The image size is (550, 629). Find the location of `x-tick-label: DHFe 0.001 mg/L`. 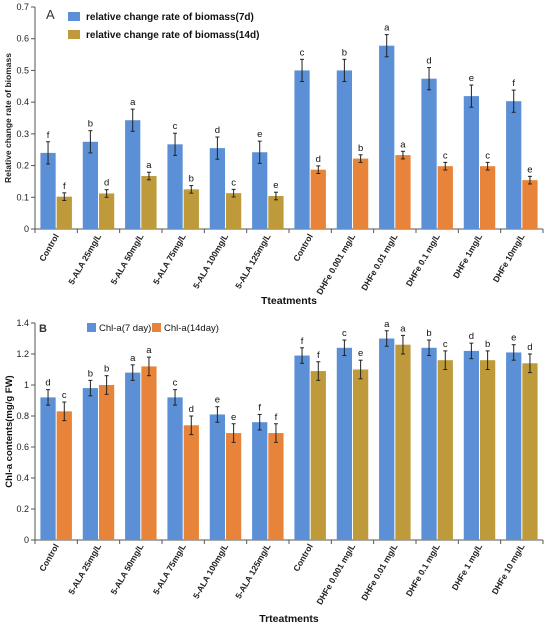

x-tick-label: DHFe 0.001 mg/L is located at coordinates (335, 264).